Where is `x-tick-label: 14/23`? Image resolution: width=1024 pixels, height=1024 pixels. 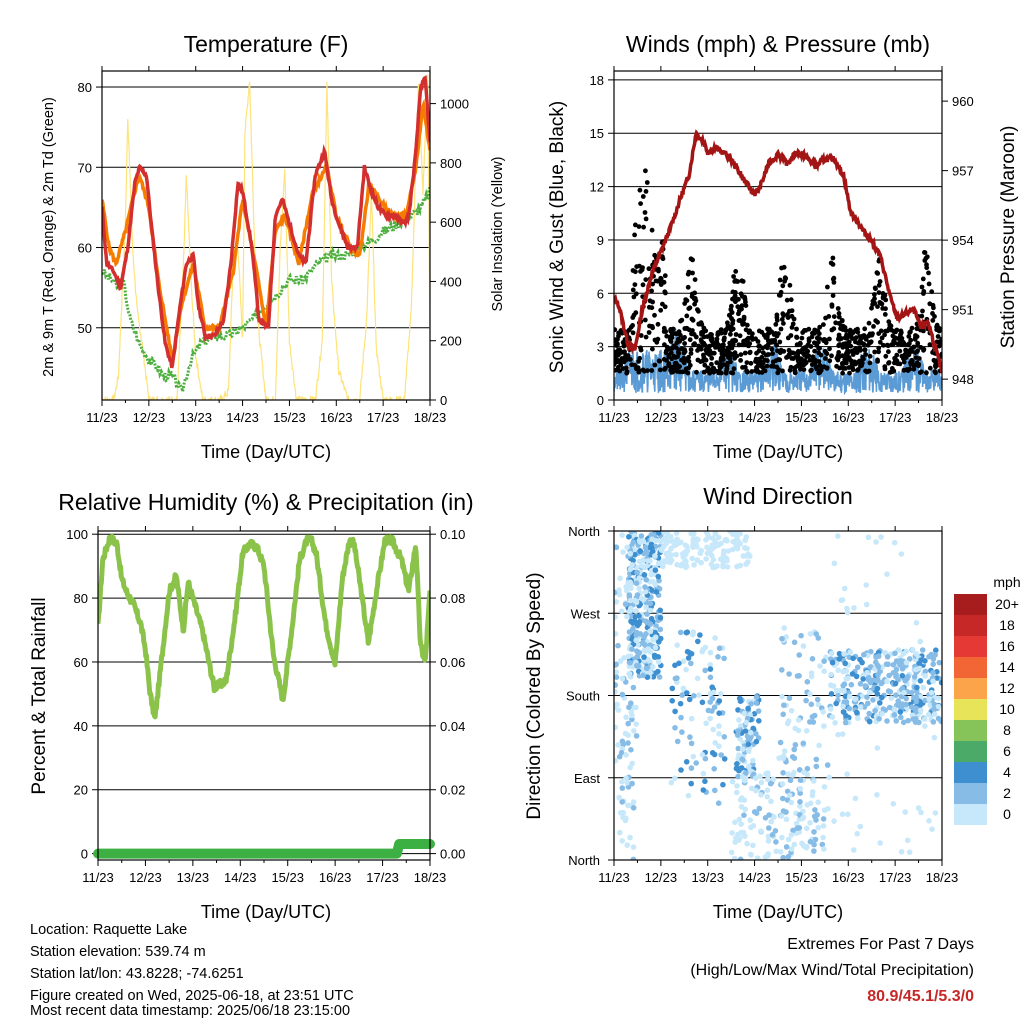
x-tick-label: 14/23 is located at coordinates (754, 417).